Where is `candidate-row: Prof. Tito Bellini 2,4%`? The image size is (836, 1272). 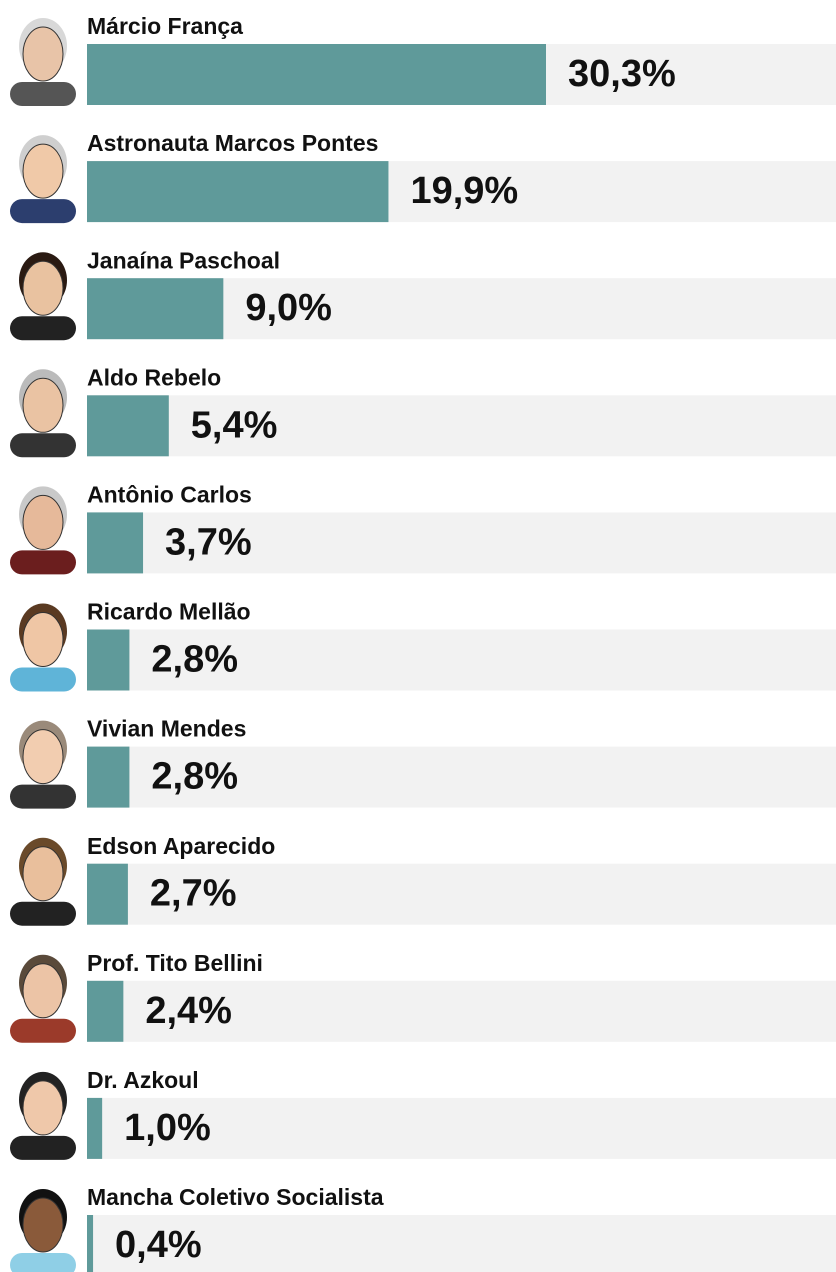
candidate-row: Prof. Tito Bellini 2,4% is located at coordinates (423, 996).